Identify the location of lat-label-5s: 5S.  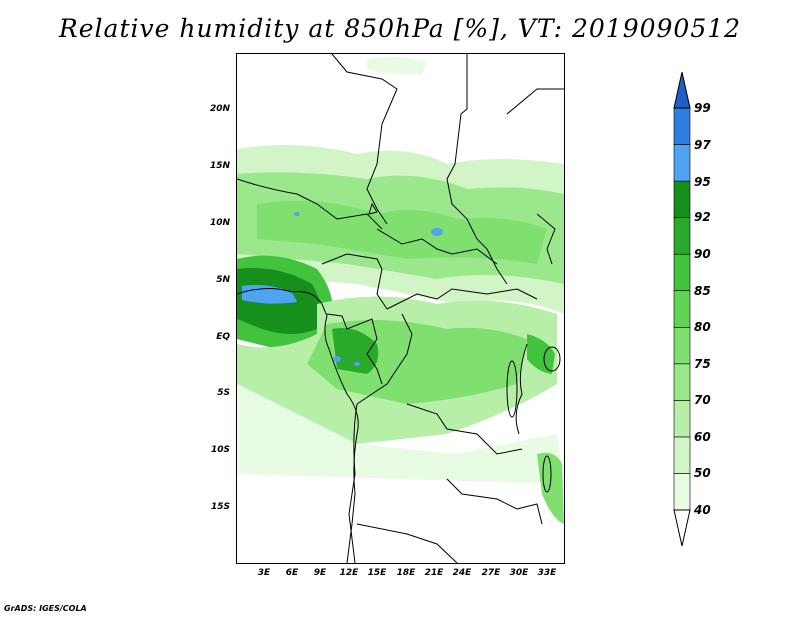
(223, 393).